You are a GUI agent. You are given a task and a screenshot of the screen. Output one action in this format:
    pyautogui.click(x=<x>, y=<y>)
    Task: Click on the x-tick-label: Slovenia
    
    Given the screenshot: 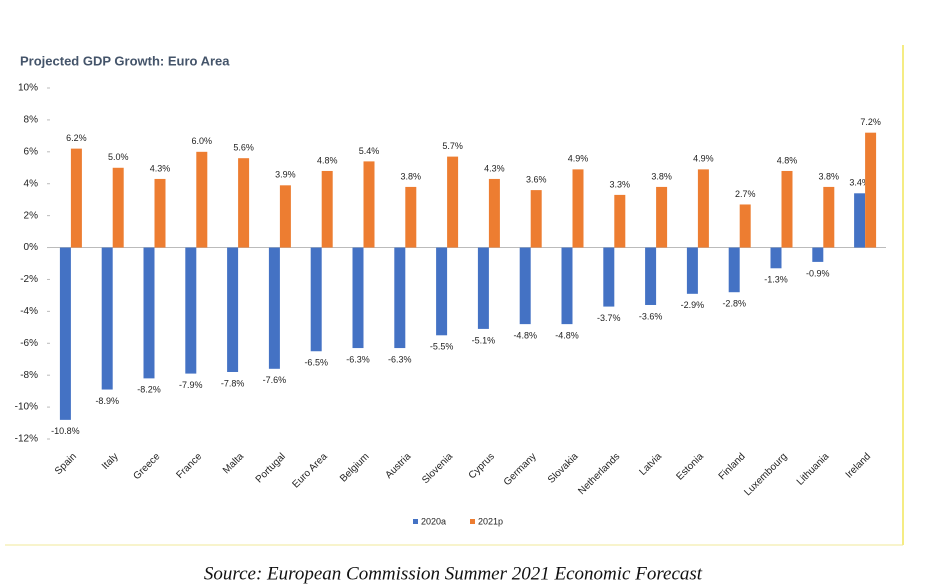 What is the action you would take?
    pyautogui.click(x=437, y=468)
    